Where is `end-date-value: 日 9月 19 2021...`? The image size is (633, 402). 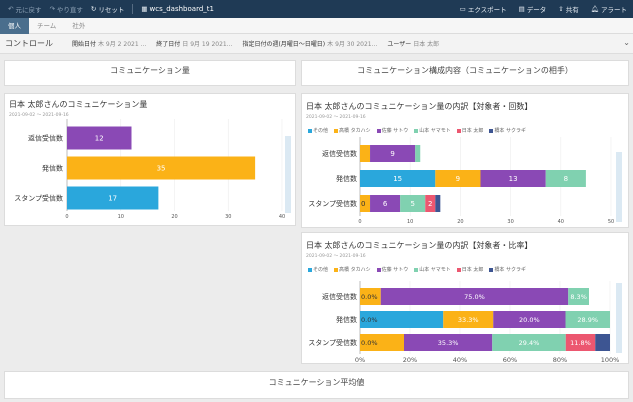 end-date-value: 日 9月 19 2021... is located at coordinates (207, 44).